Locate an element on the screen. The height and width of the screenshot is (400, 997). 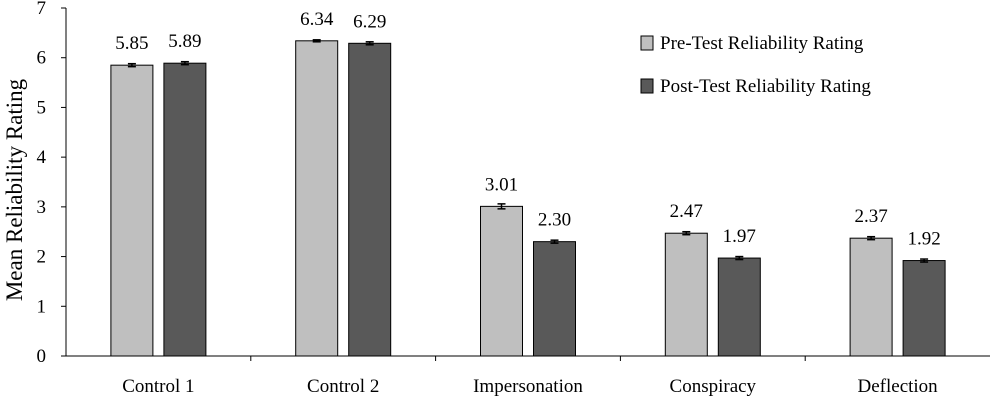
y-tick-label: 4 is located at coordinates (42, 157).